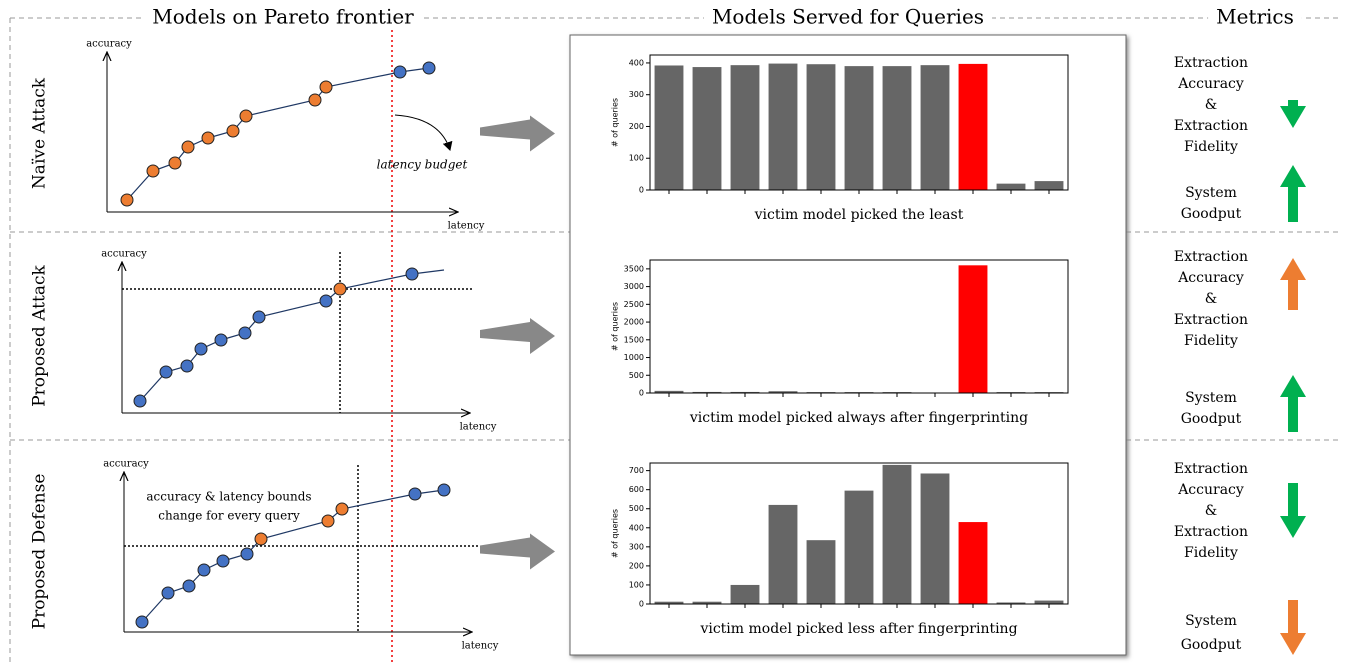  What do you see at coordinates (40, 133) in the screenshot?
I see `row-label: Naïve Attack` at bounding box center [40, 133].